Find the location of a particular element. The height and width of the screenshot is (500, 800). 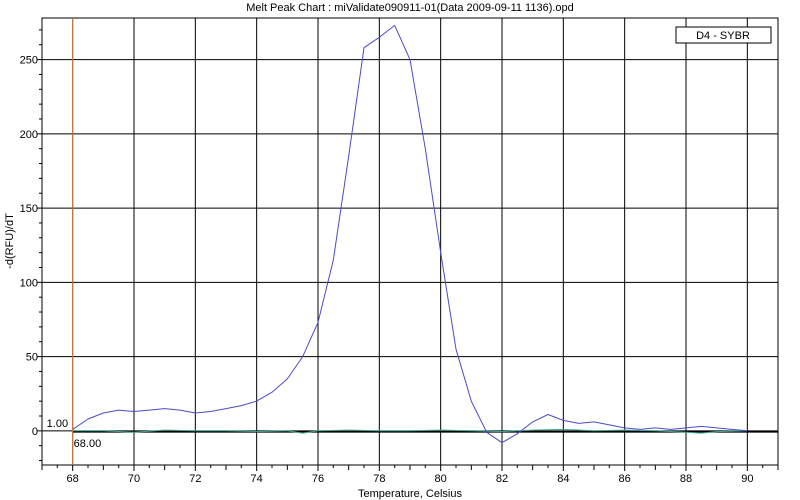

x-tick-label: 84 is located at coordinates (563, 479).